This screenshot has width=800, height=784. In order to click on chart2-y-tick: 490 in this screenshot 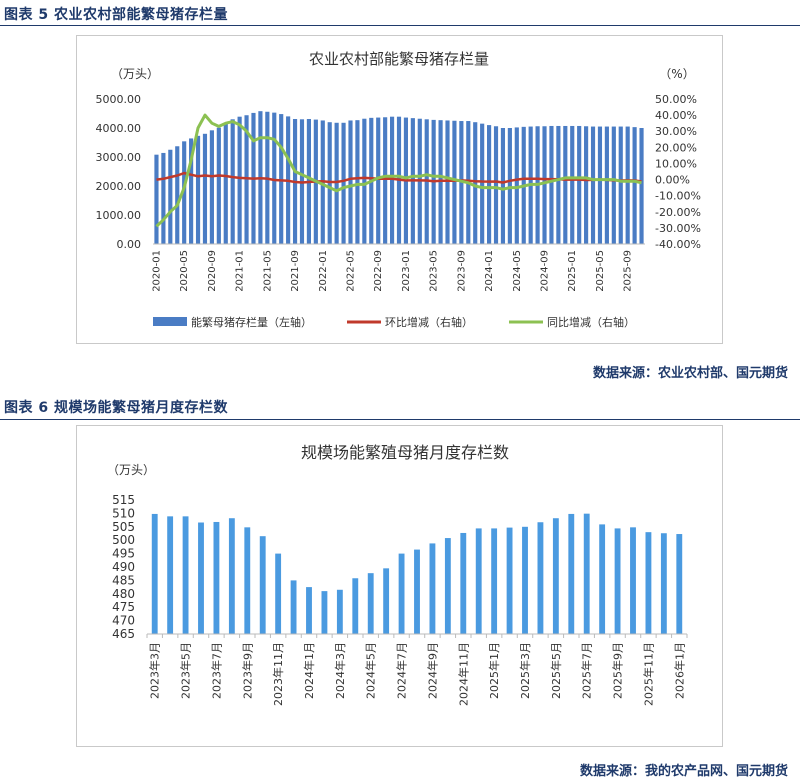, I will do `click(123, 567)`.